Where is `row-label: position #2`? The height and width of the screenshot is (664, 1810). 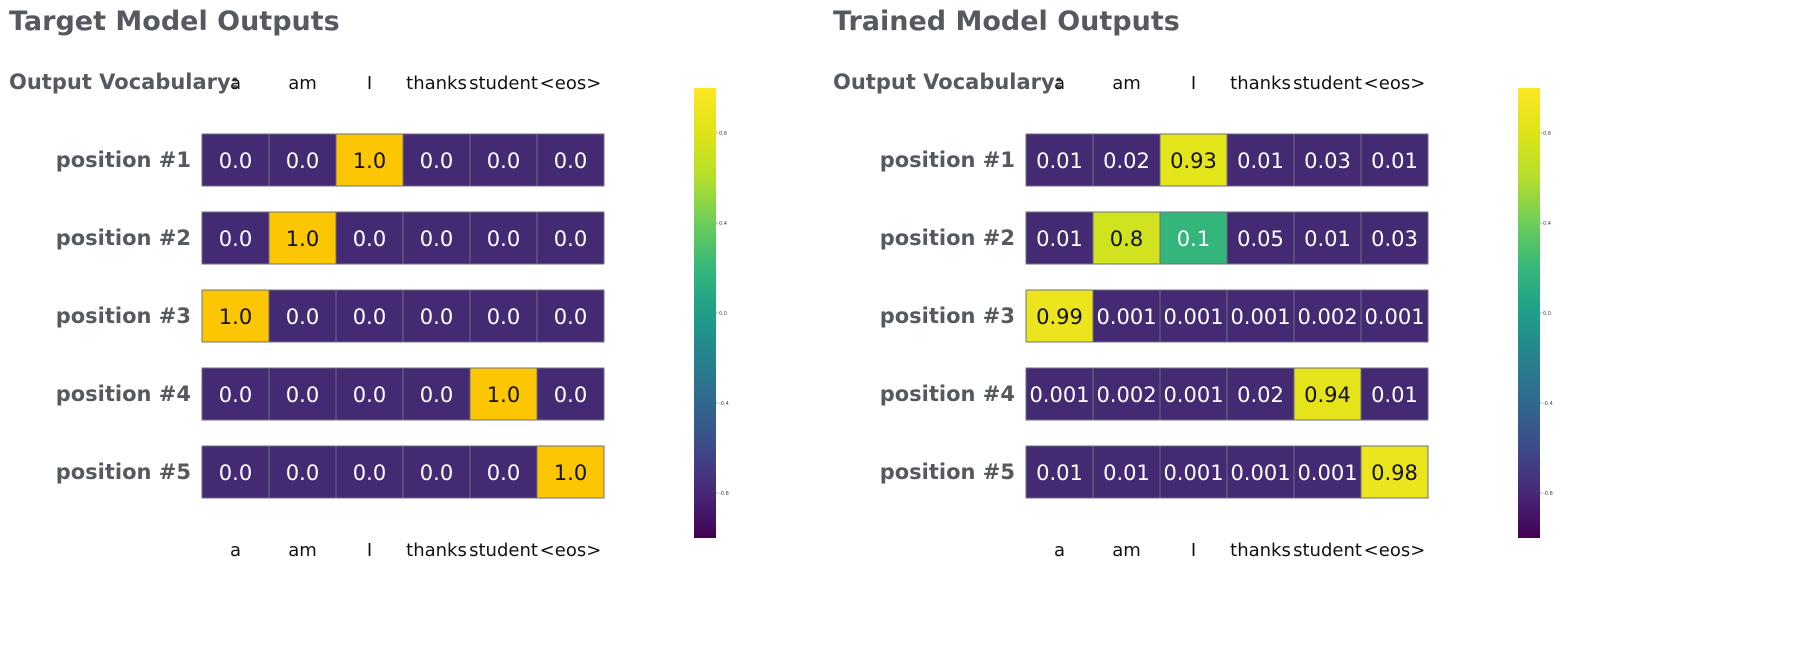 row-label: position #2 is located at coordinates (947, 238).